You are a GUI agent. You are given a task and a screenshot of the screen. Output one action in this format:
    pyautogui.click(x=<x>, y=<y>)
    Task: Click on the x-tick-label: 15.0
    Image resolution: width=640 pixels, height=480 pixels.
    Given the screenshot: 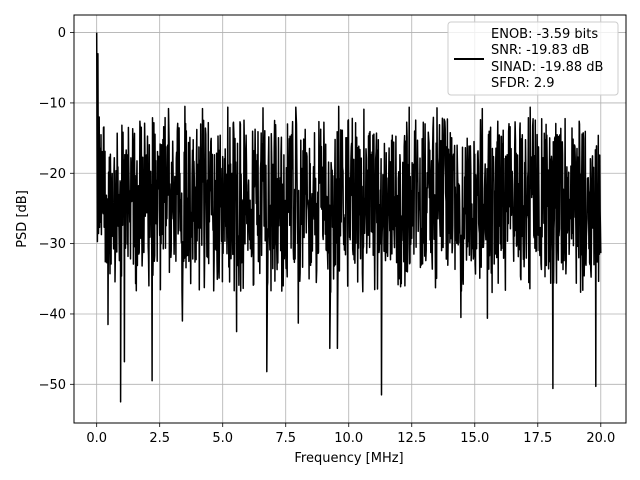 What is the action you would take?
    pyautogui.click(x=474, y=438)
    